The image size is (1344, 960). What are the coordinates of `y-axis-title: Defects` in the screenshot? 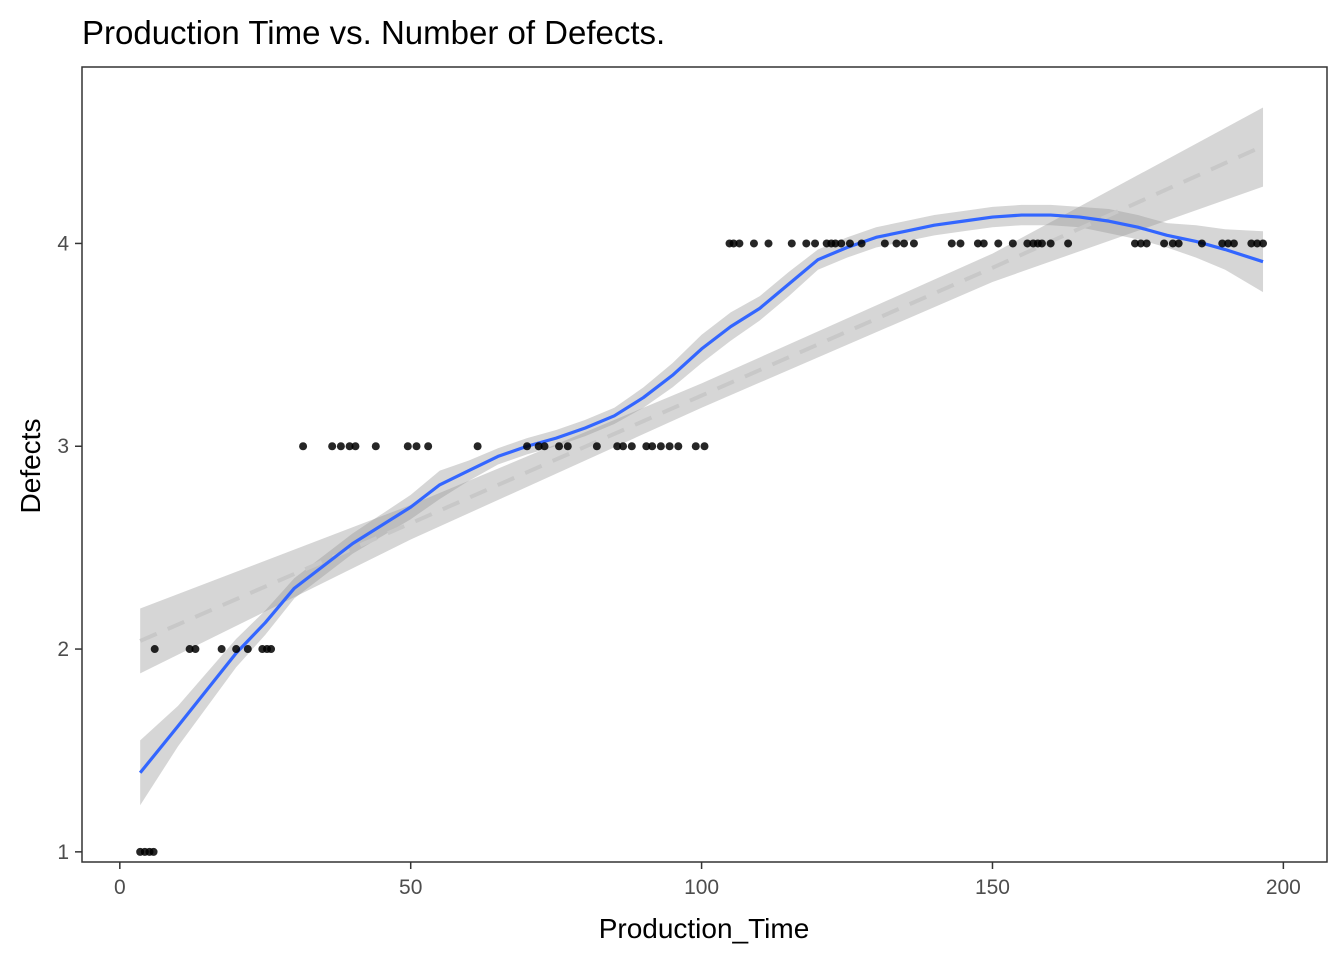 It's located at (30, 466).